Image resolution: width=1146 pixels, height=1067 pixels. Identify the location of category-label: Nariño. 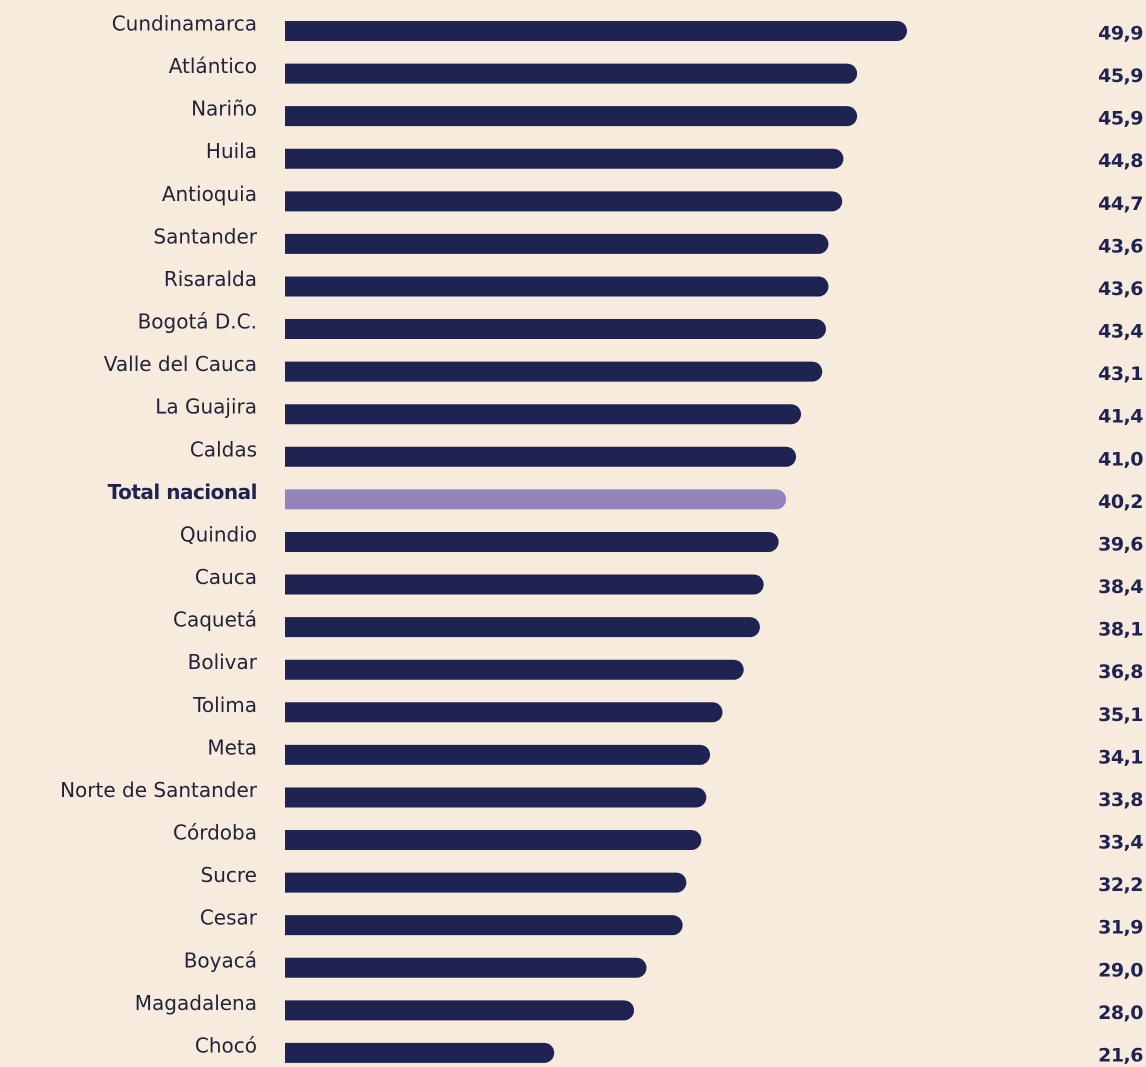
(224, 109).